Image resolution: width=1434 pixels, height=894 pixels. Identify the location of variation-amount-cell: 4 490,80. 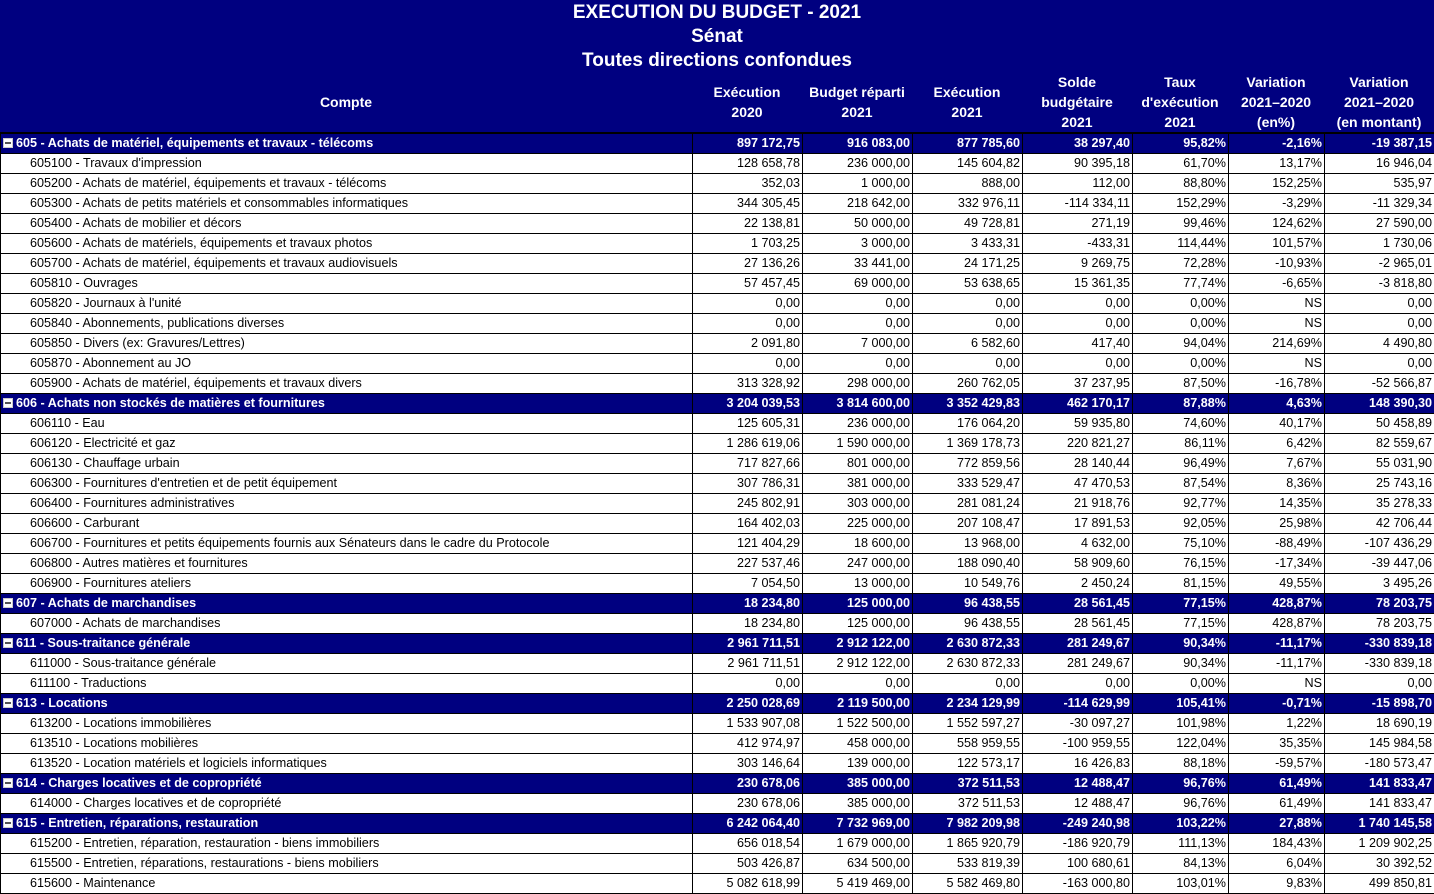
(1379, 344).